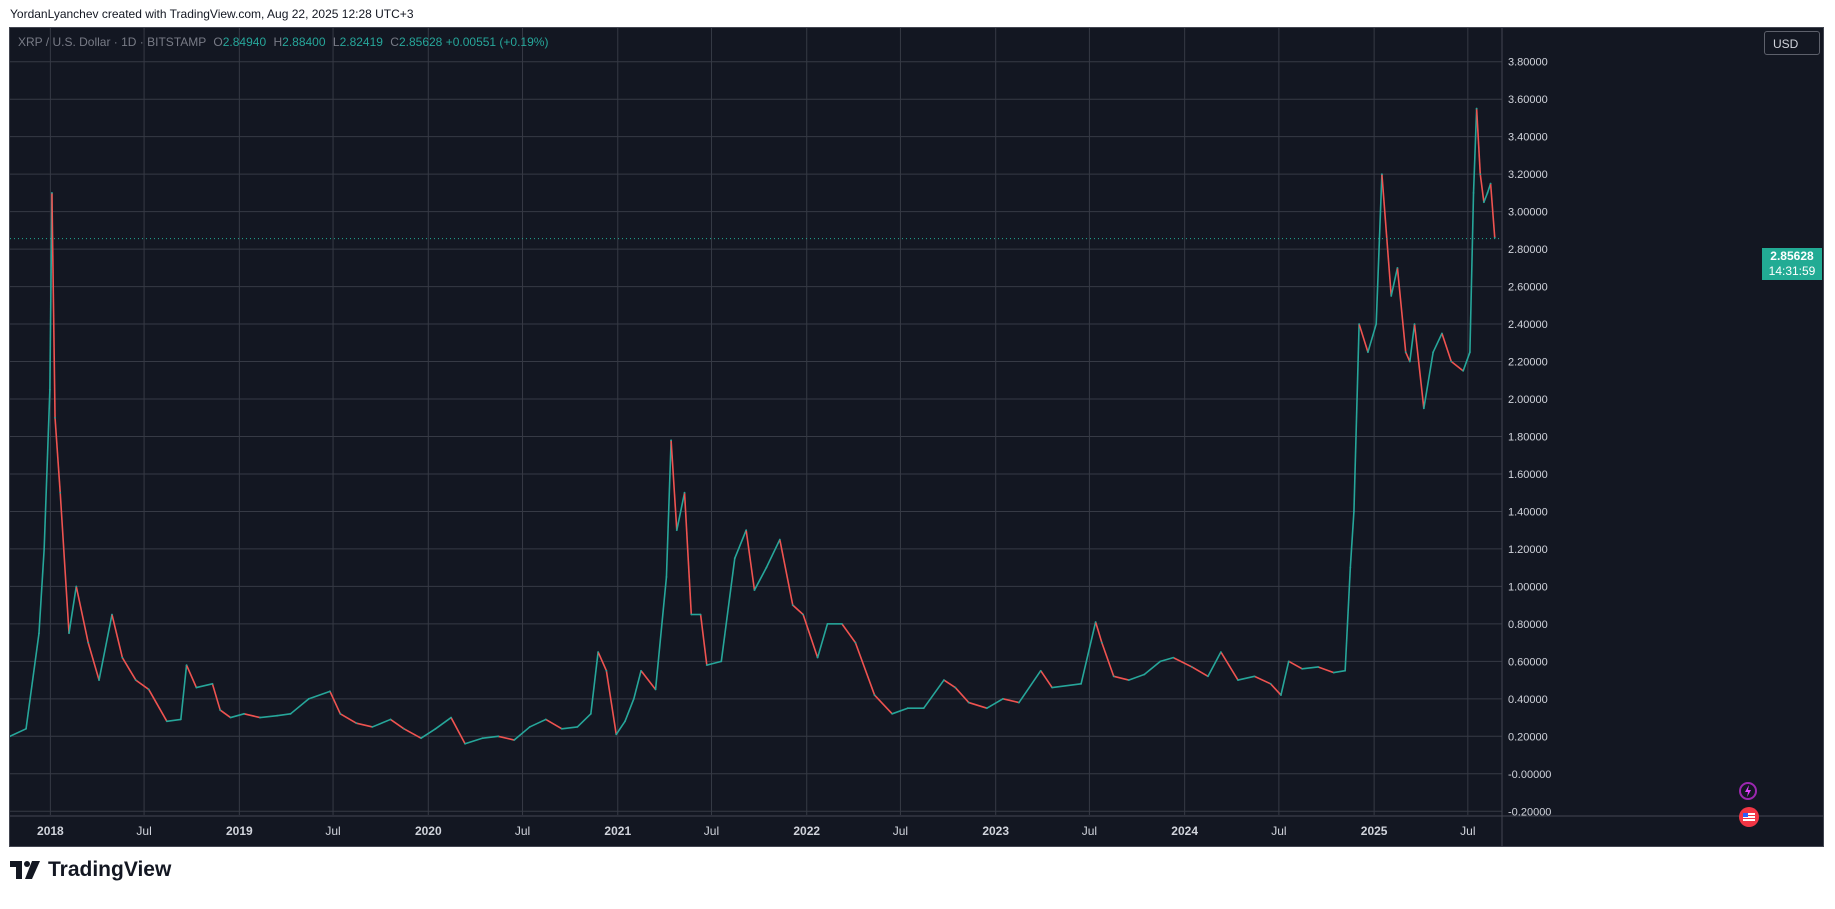  I want to click on time-tick-label: 2019, so click(239, 831).